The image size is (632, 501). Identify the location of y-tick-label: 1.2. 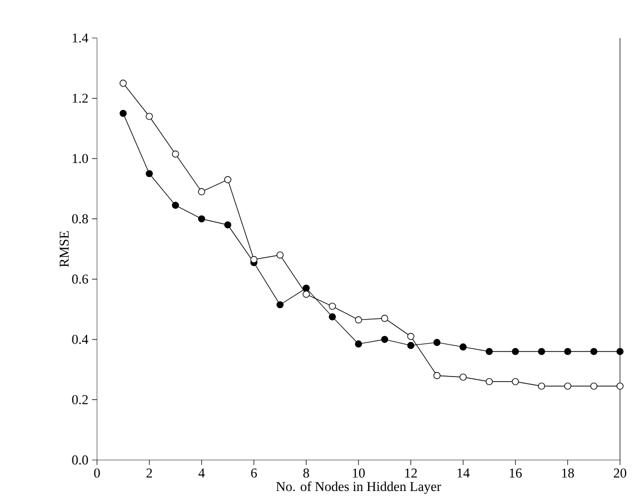
(80, 98).